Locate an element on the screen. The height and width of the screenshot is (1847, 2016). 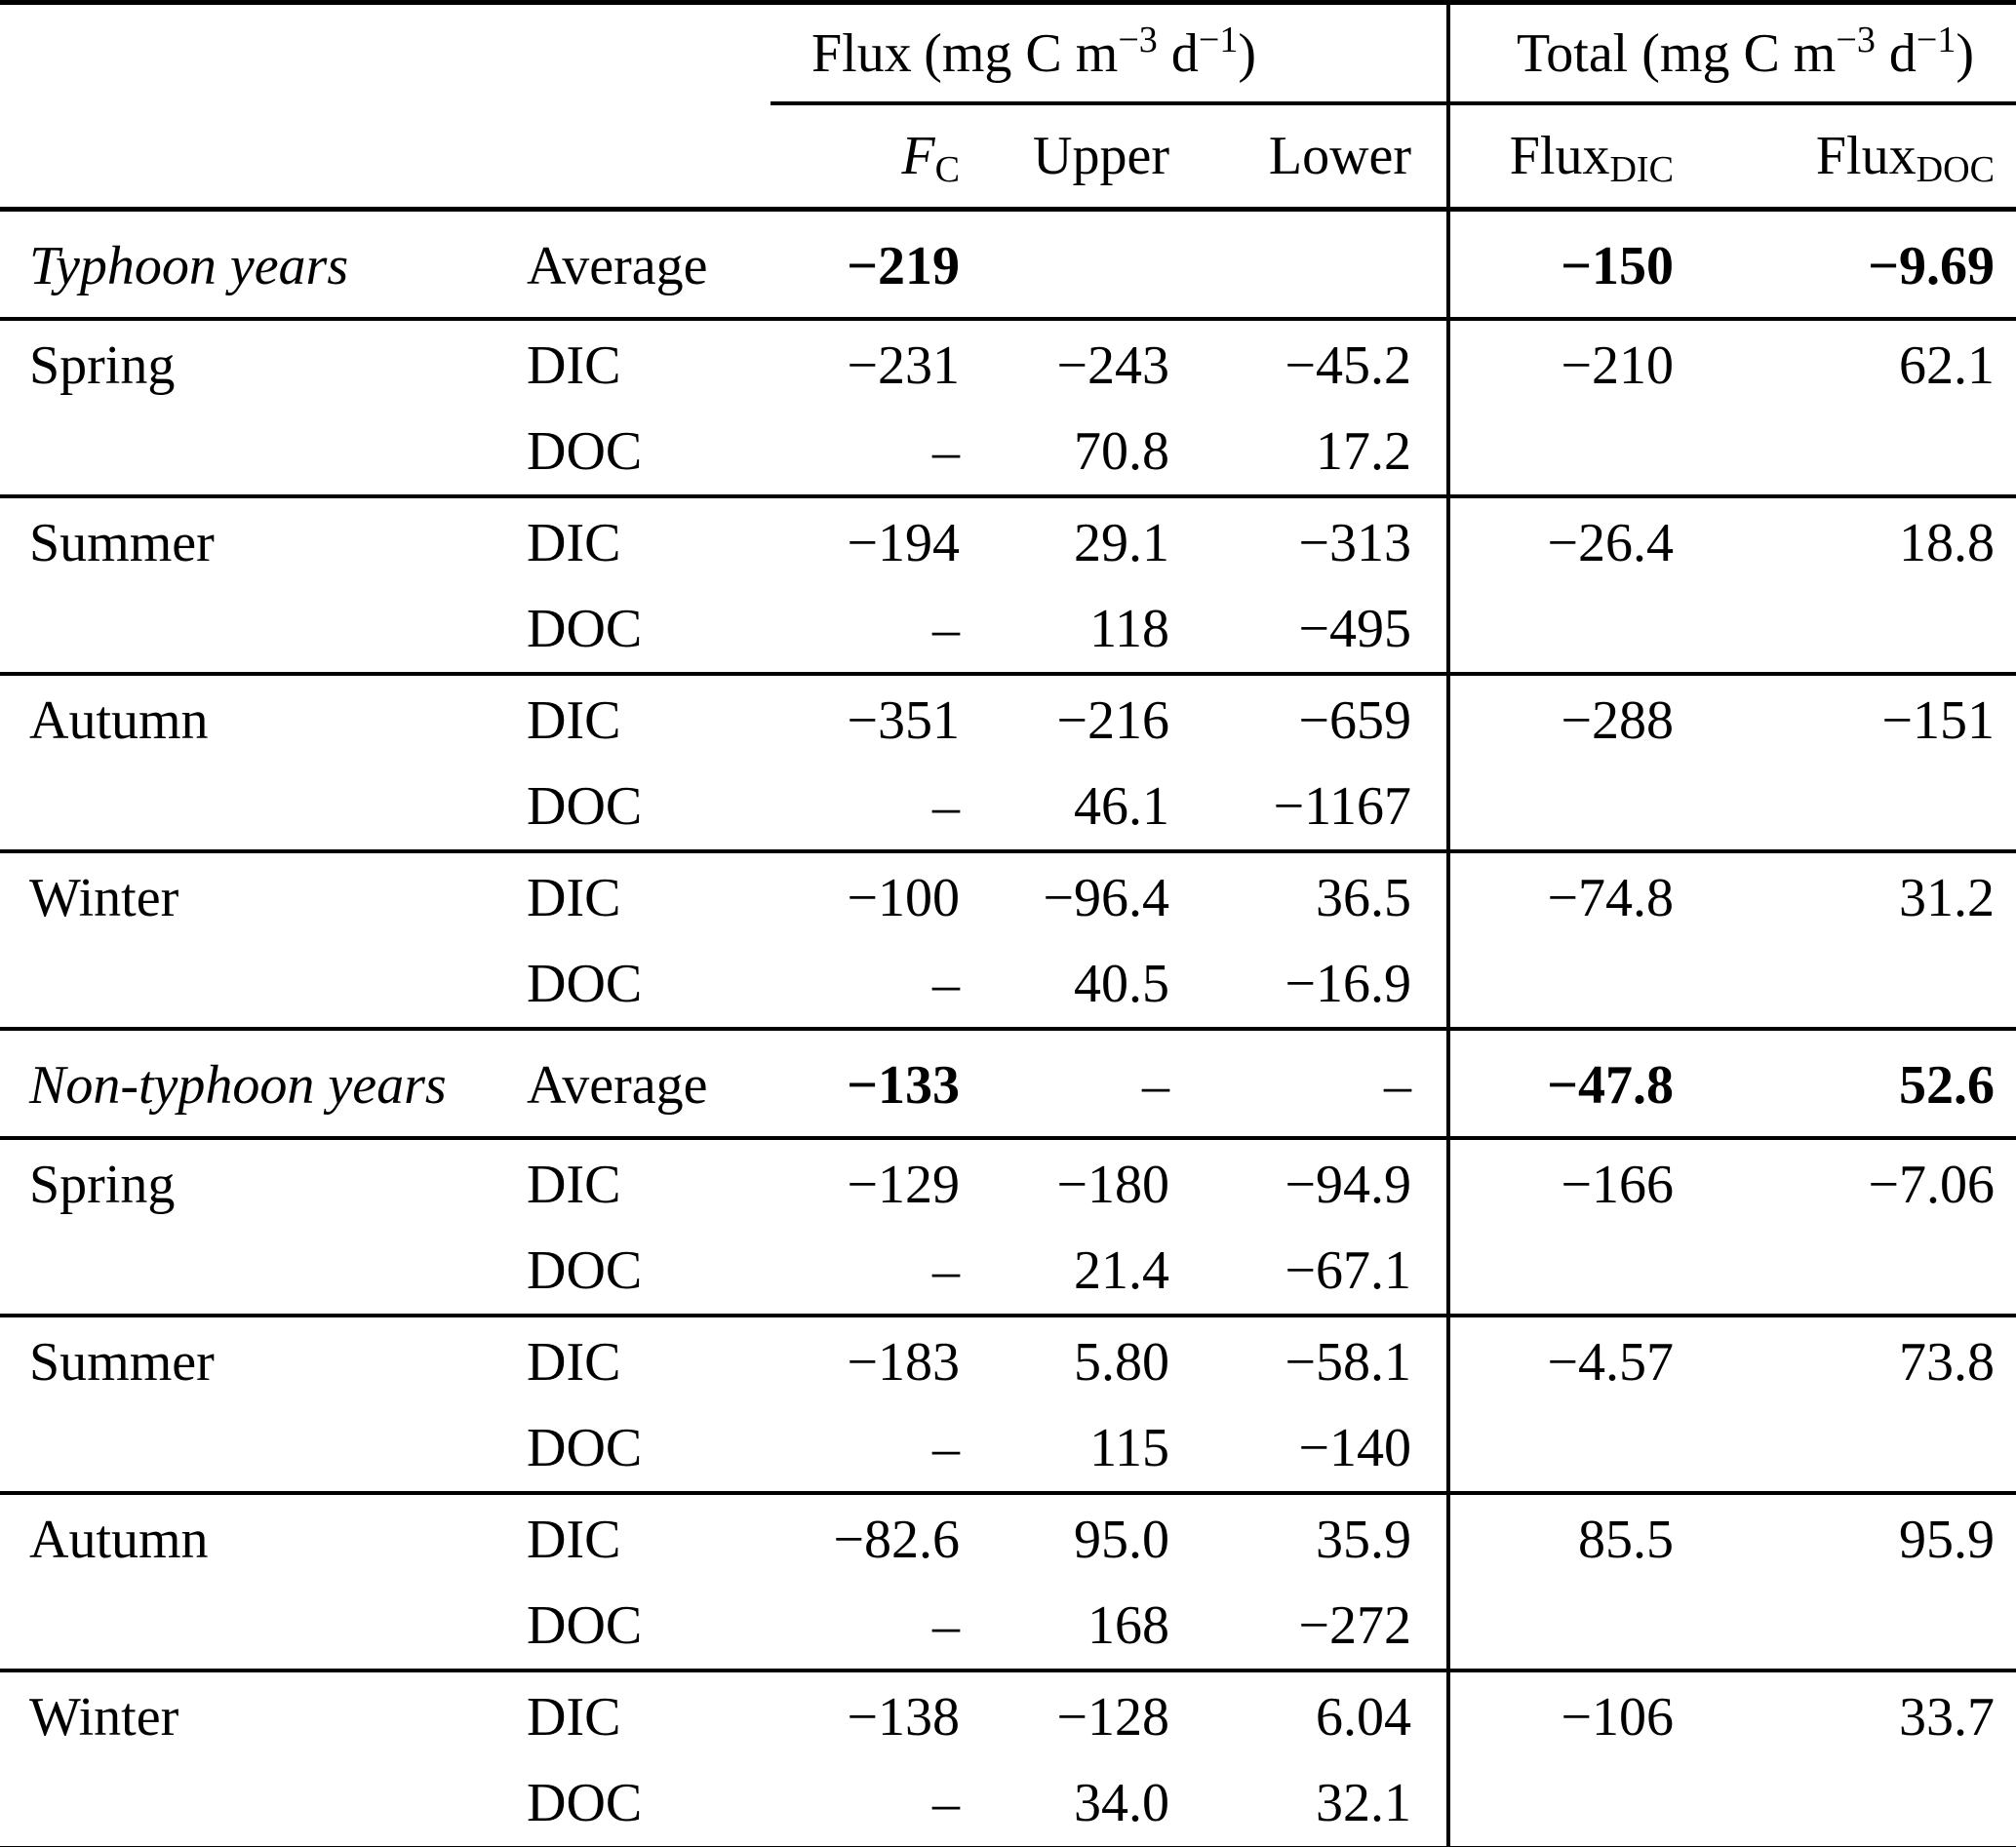
table-row: DOC – 40.5 −16.9 is located at coordinates (1008, 984).